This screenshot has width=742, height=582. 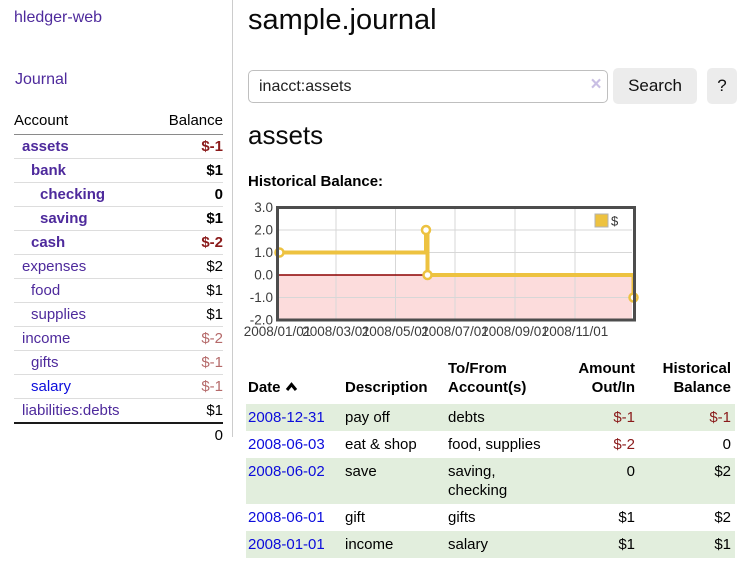 I want to click on account-link-supplies: supplies, so click(x=59, y=314).